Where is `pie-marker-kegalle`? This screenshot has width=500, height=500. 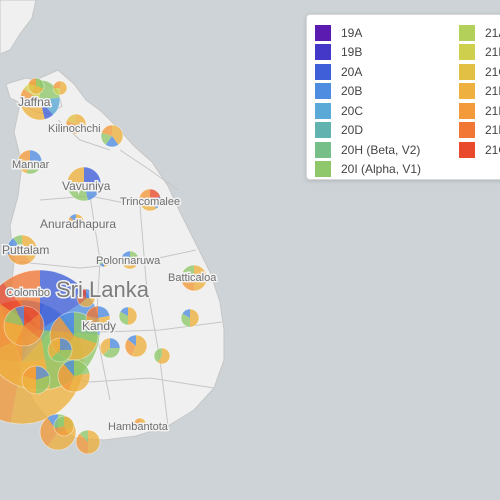
pie-marker-kegalle is located at coordinates (60, 350).